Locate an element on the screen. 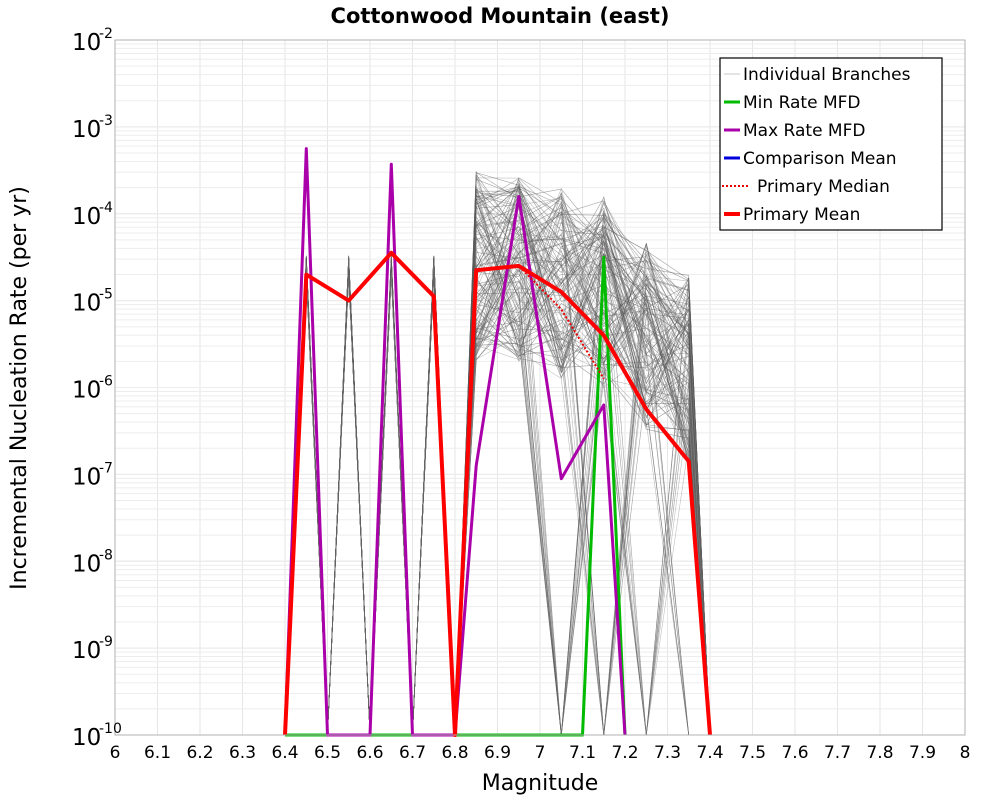 This screenshot has width=1000, height=800. y-tick-exponent: -9 is located at coordinates (106, 642).